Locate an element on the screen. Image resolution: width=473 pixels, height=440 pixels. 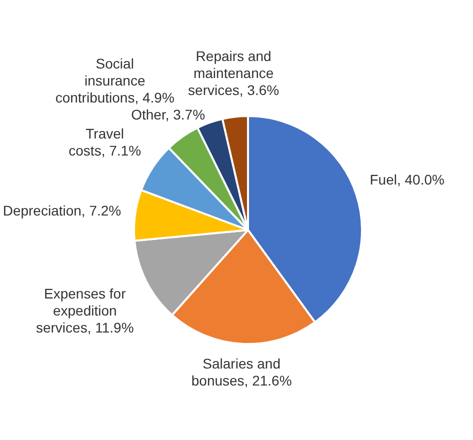
slice-label: Expenses for expedition services, 11.9% is located at coordinates (85, 311).